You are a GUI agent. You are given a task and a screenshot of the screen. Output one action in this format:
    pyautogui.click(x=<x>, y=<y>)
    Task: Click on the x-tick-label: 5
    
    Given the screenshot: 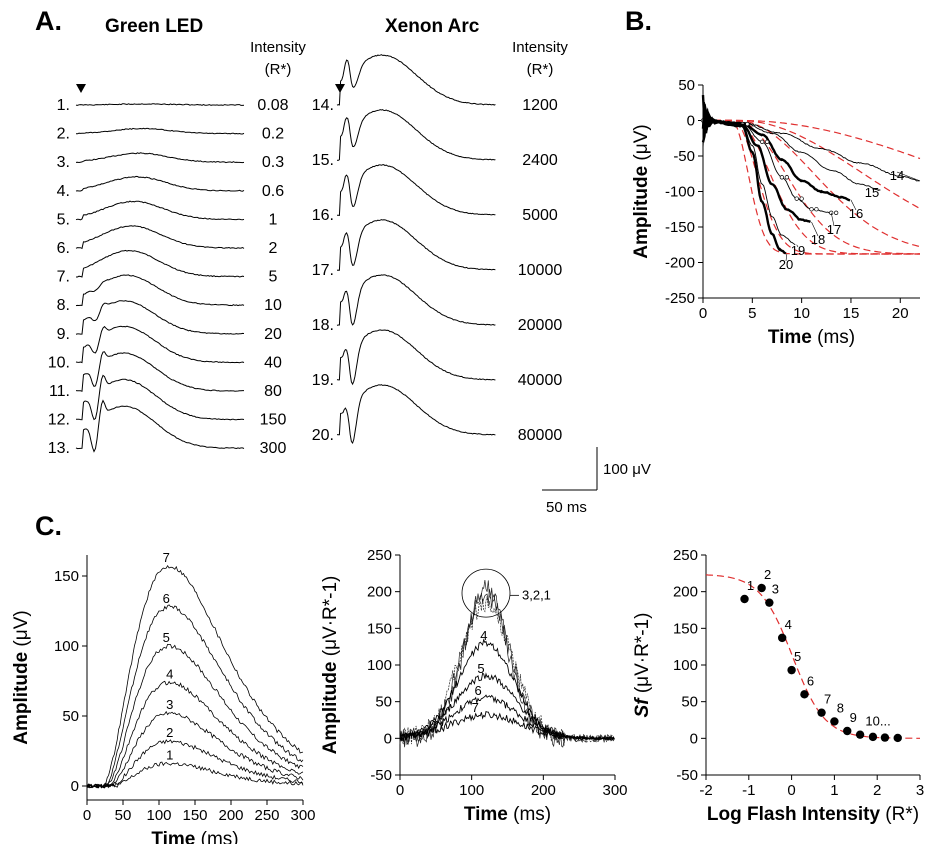 What is the action you would take?
    pyautogui.click(x=752, y=313)
    